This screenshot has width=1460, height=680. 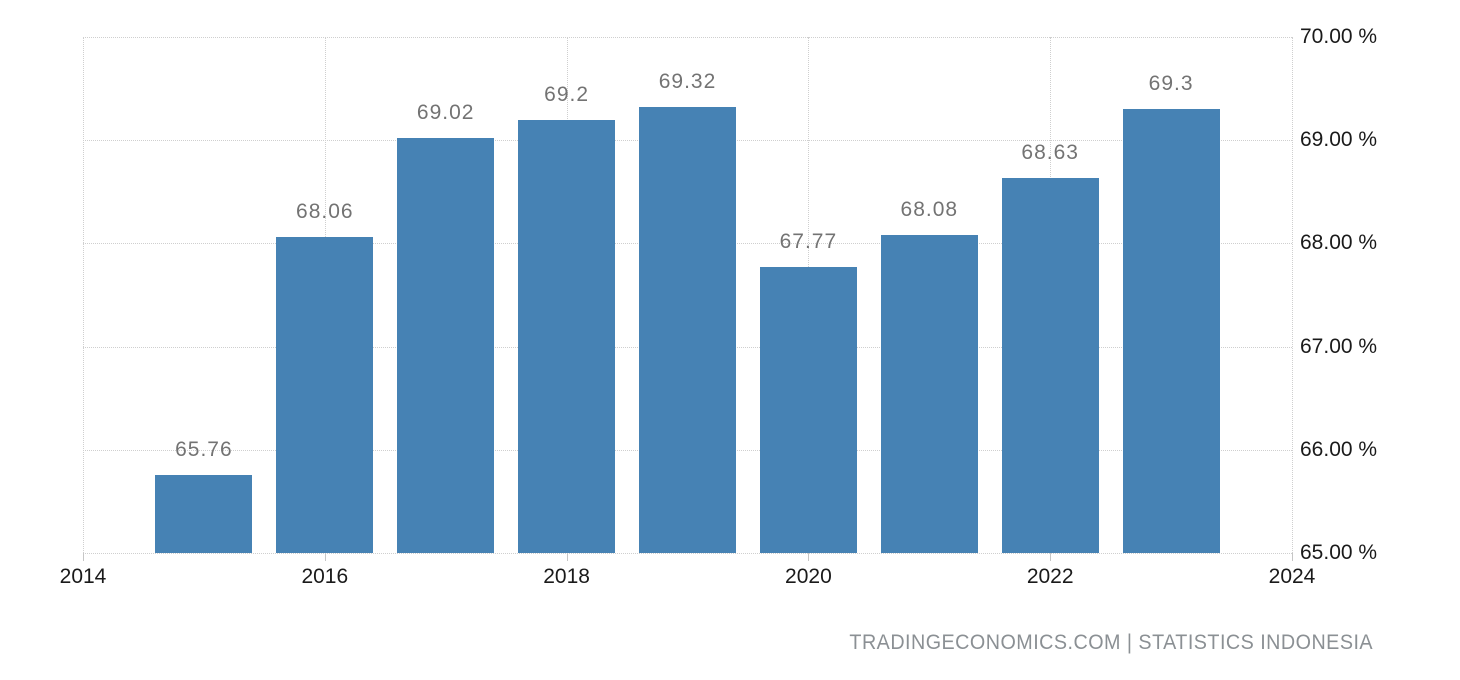 I want to click on bar-value-label: 69.2, so click(x=567, y=94).